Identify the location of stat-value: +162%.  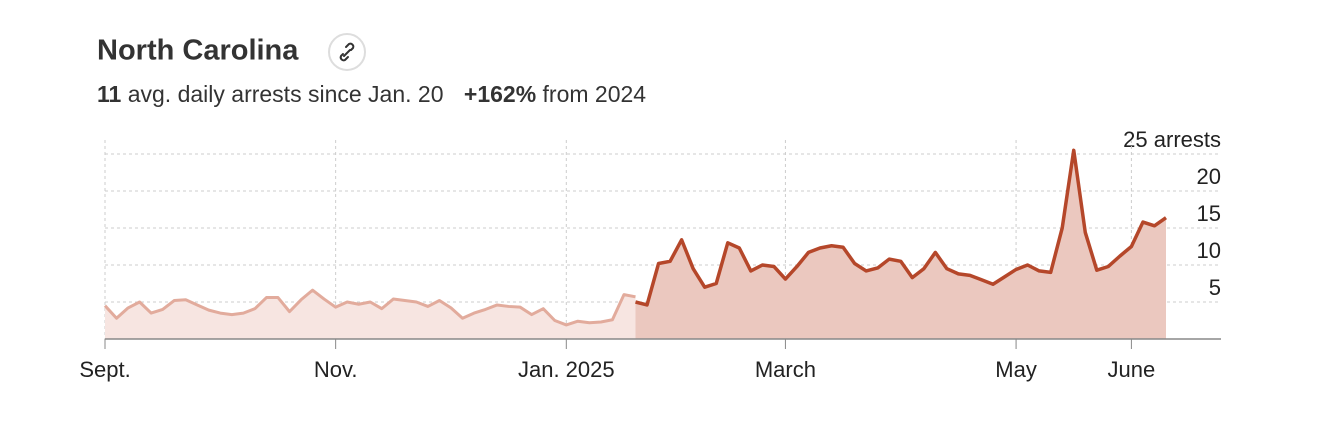
(500, 94).